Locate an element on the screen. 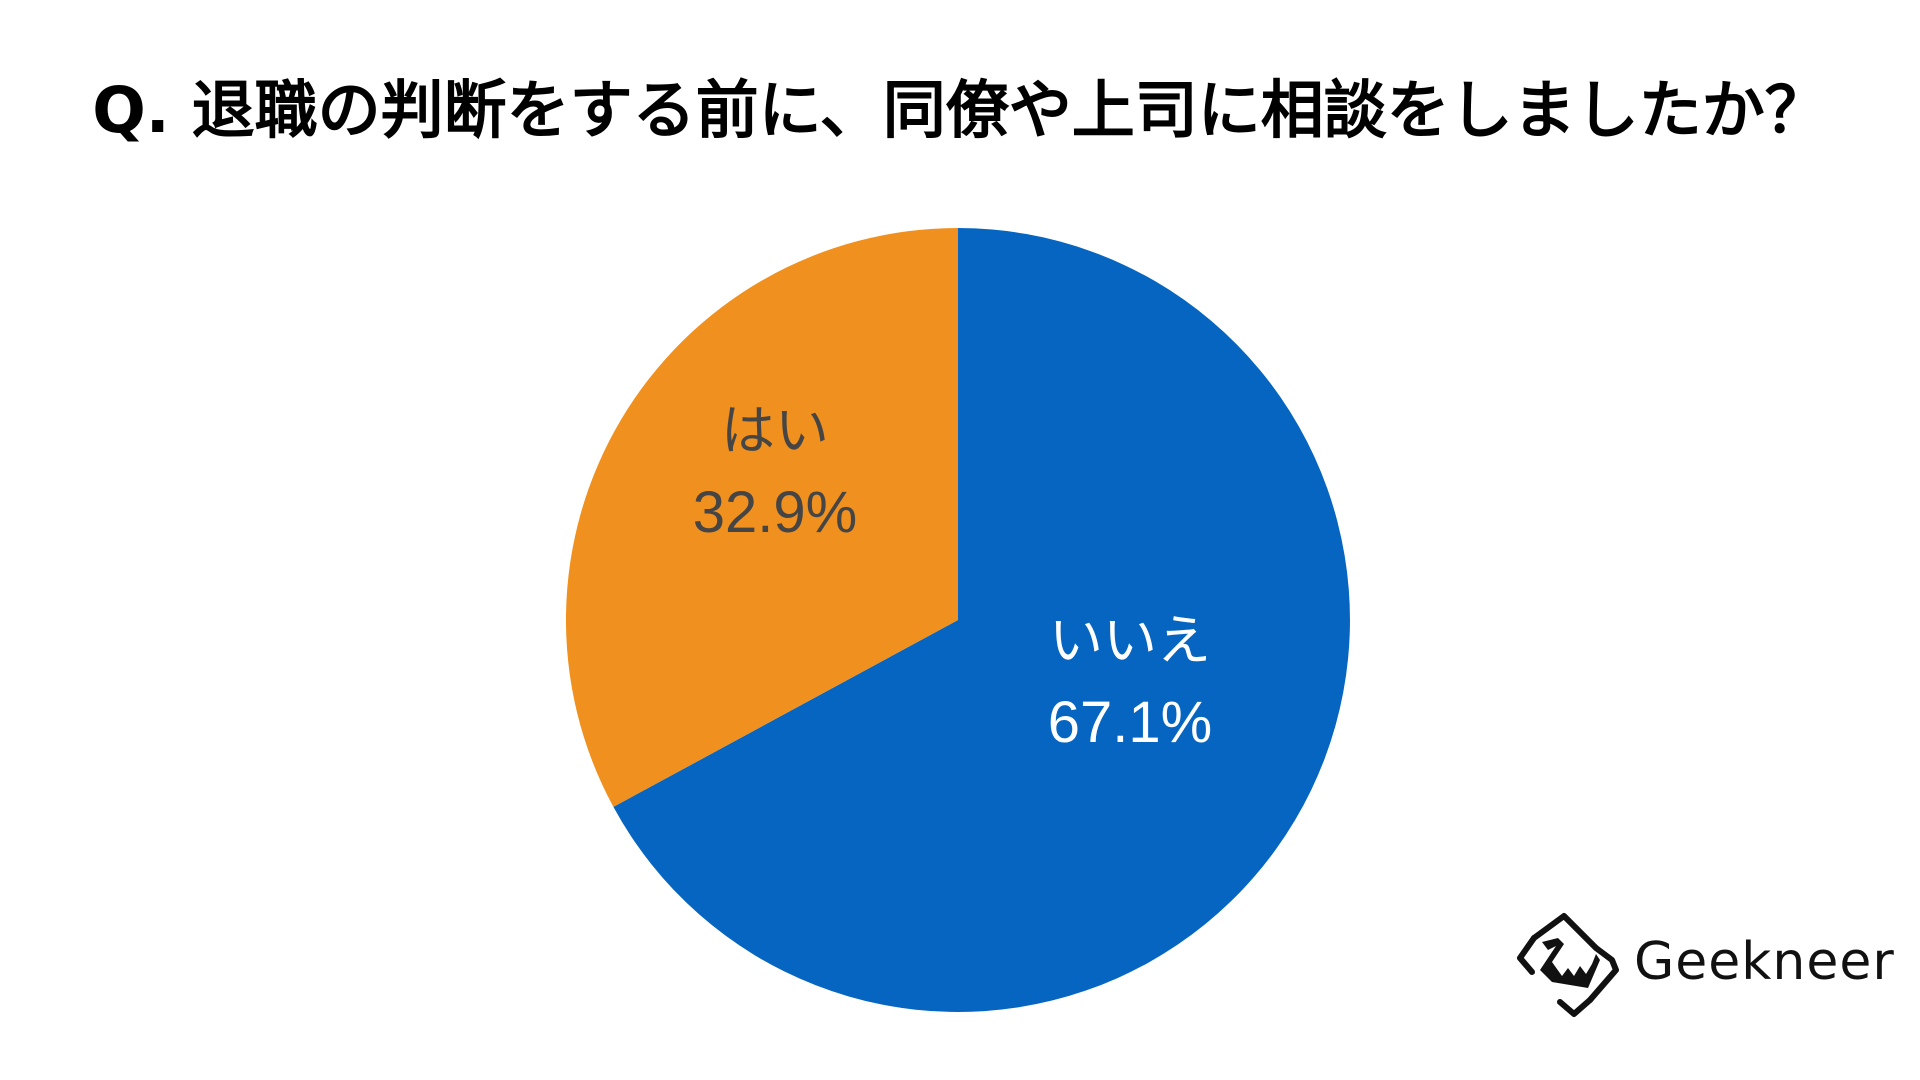 The image size is (1920, 1080). brand-logo: Geekneer is located at coordinates (1703, 966).